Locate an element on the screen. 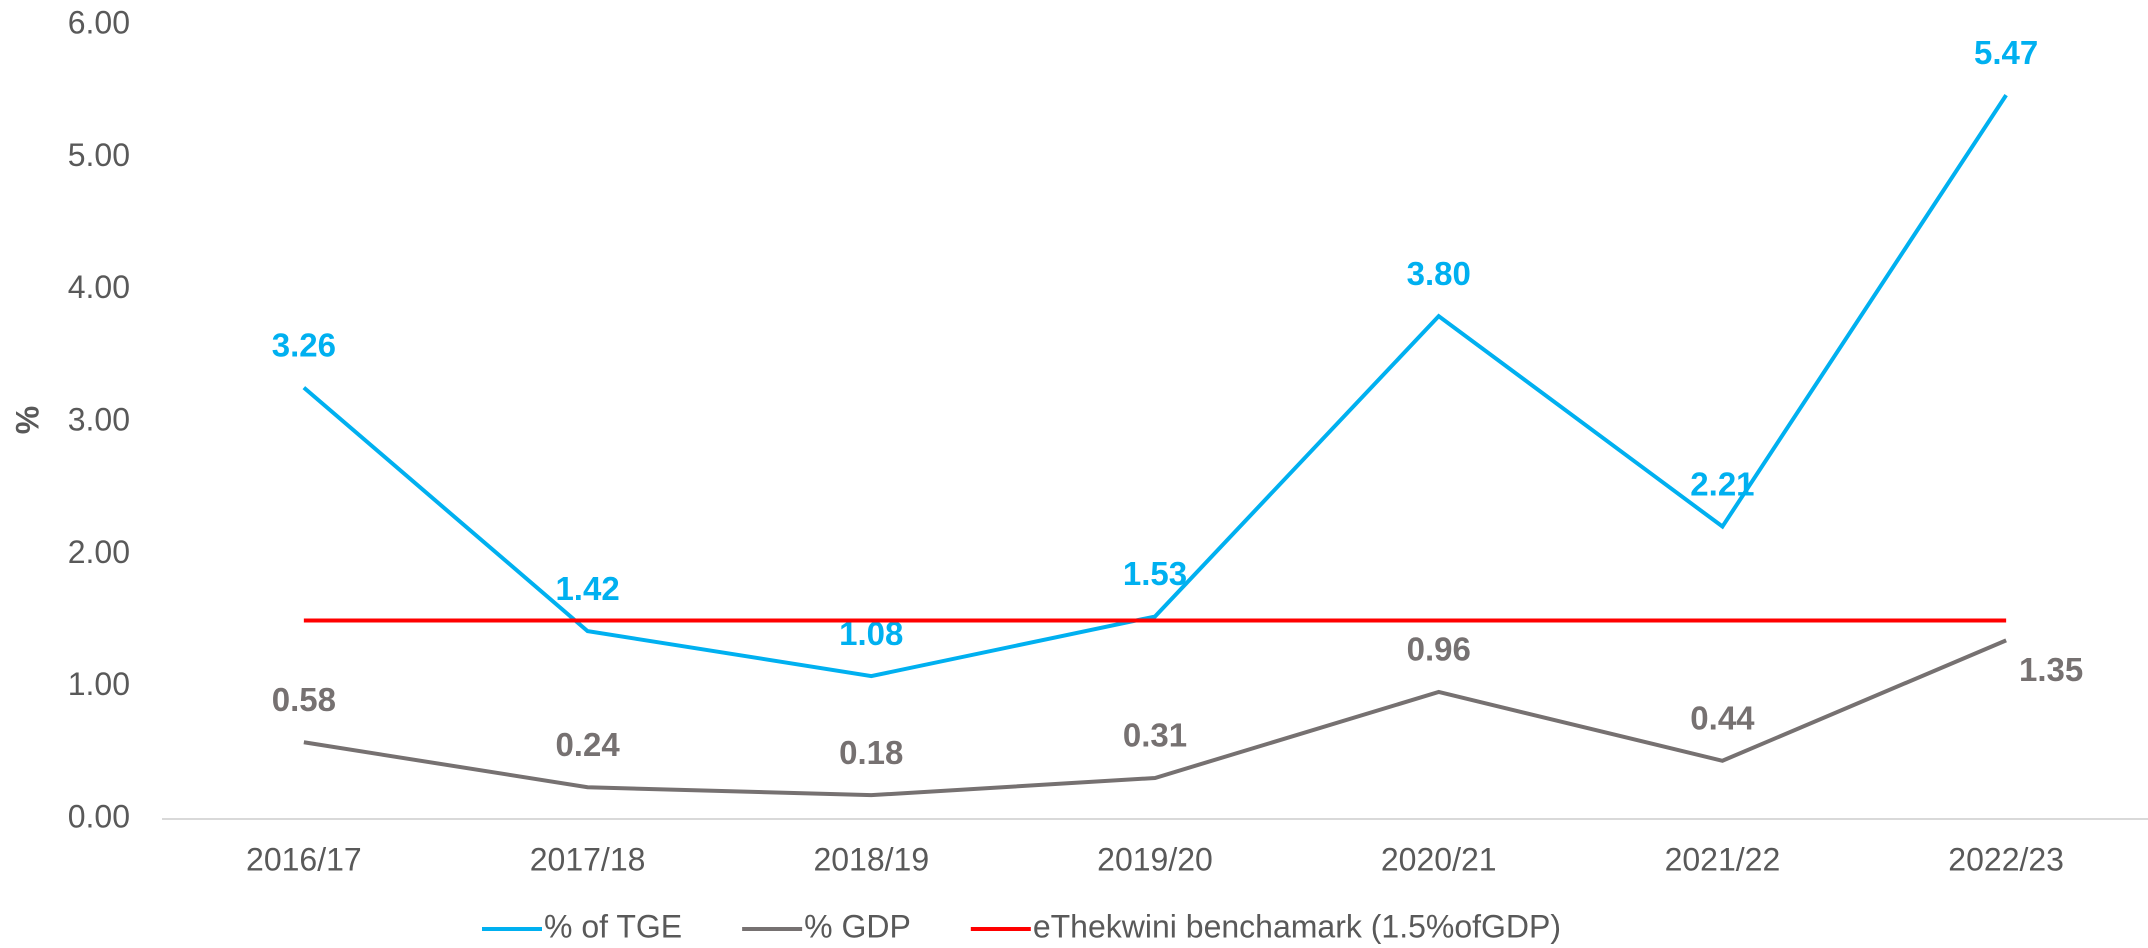  data-label: 0.18 is located at coordinates (871, 752).